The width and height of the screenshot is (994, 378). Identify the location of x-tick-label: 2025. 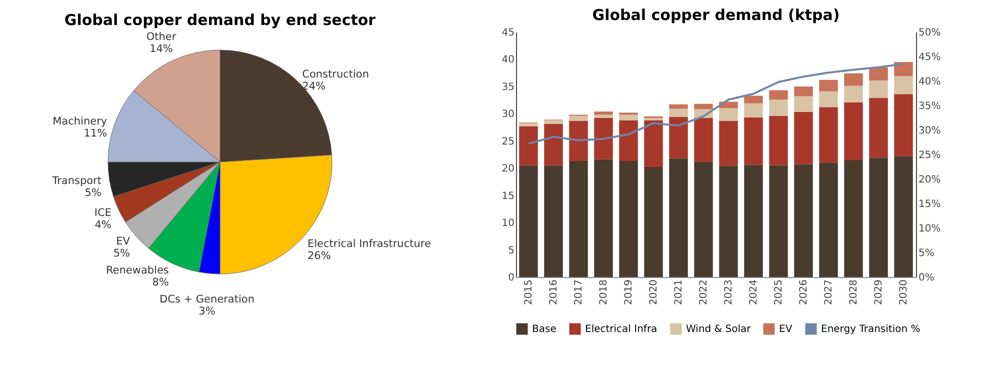
(779, 292).